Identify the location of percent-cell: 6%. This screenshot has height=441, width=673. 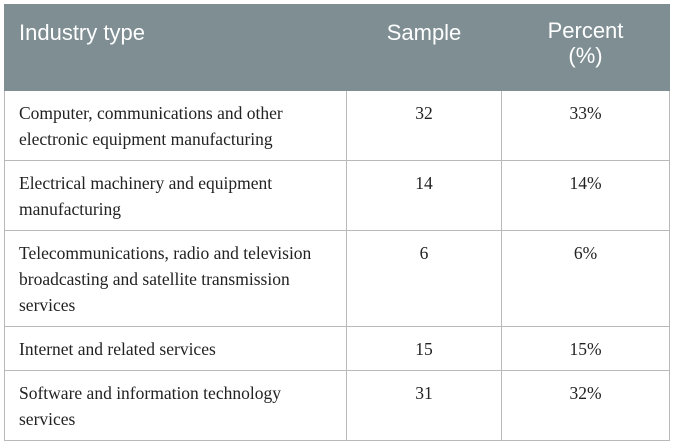
(585, 278).